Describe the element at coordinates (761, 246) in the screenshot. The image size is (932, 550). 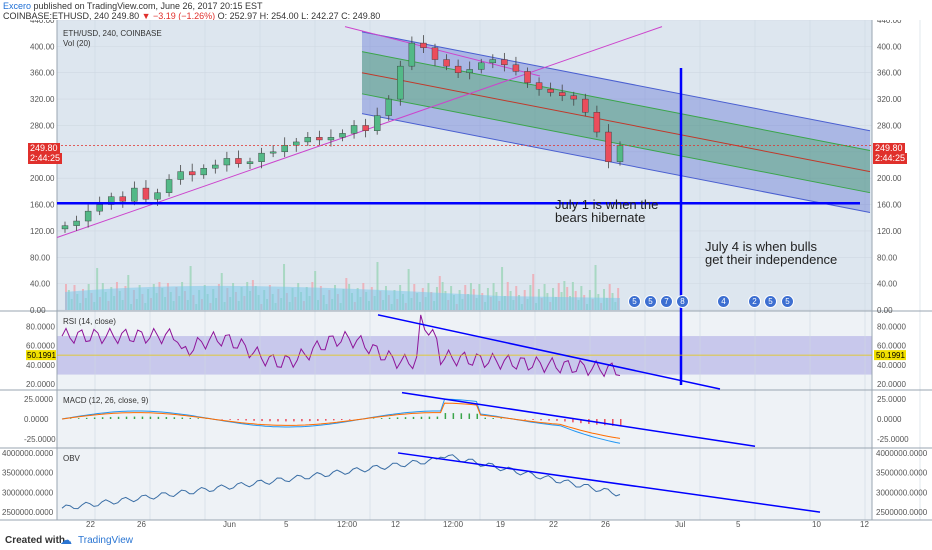
I see `annotation-july4-line1: July 4 is when bulls` at that location.